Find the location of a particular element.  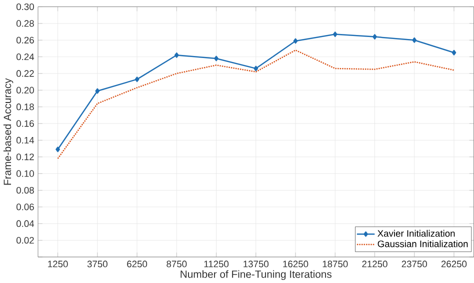

x-tick-label: 23750 is located at coordinates (414, 264).